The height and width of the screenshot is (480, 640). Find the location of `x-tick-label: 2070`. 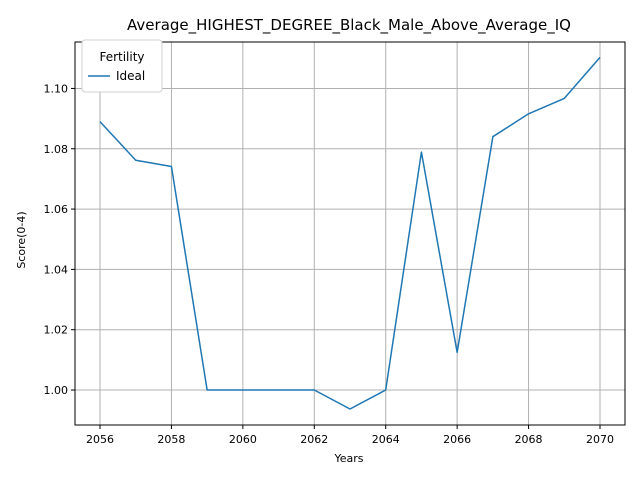

x-tick-label: 2070 is located at coordinates (600, 439).